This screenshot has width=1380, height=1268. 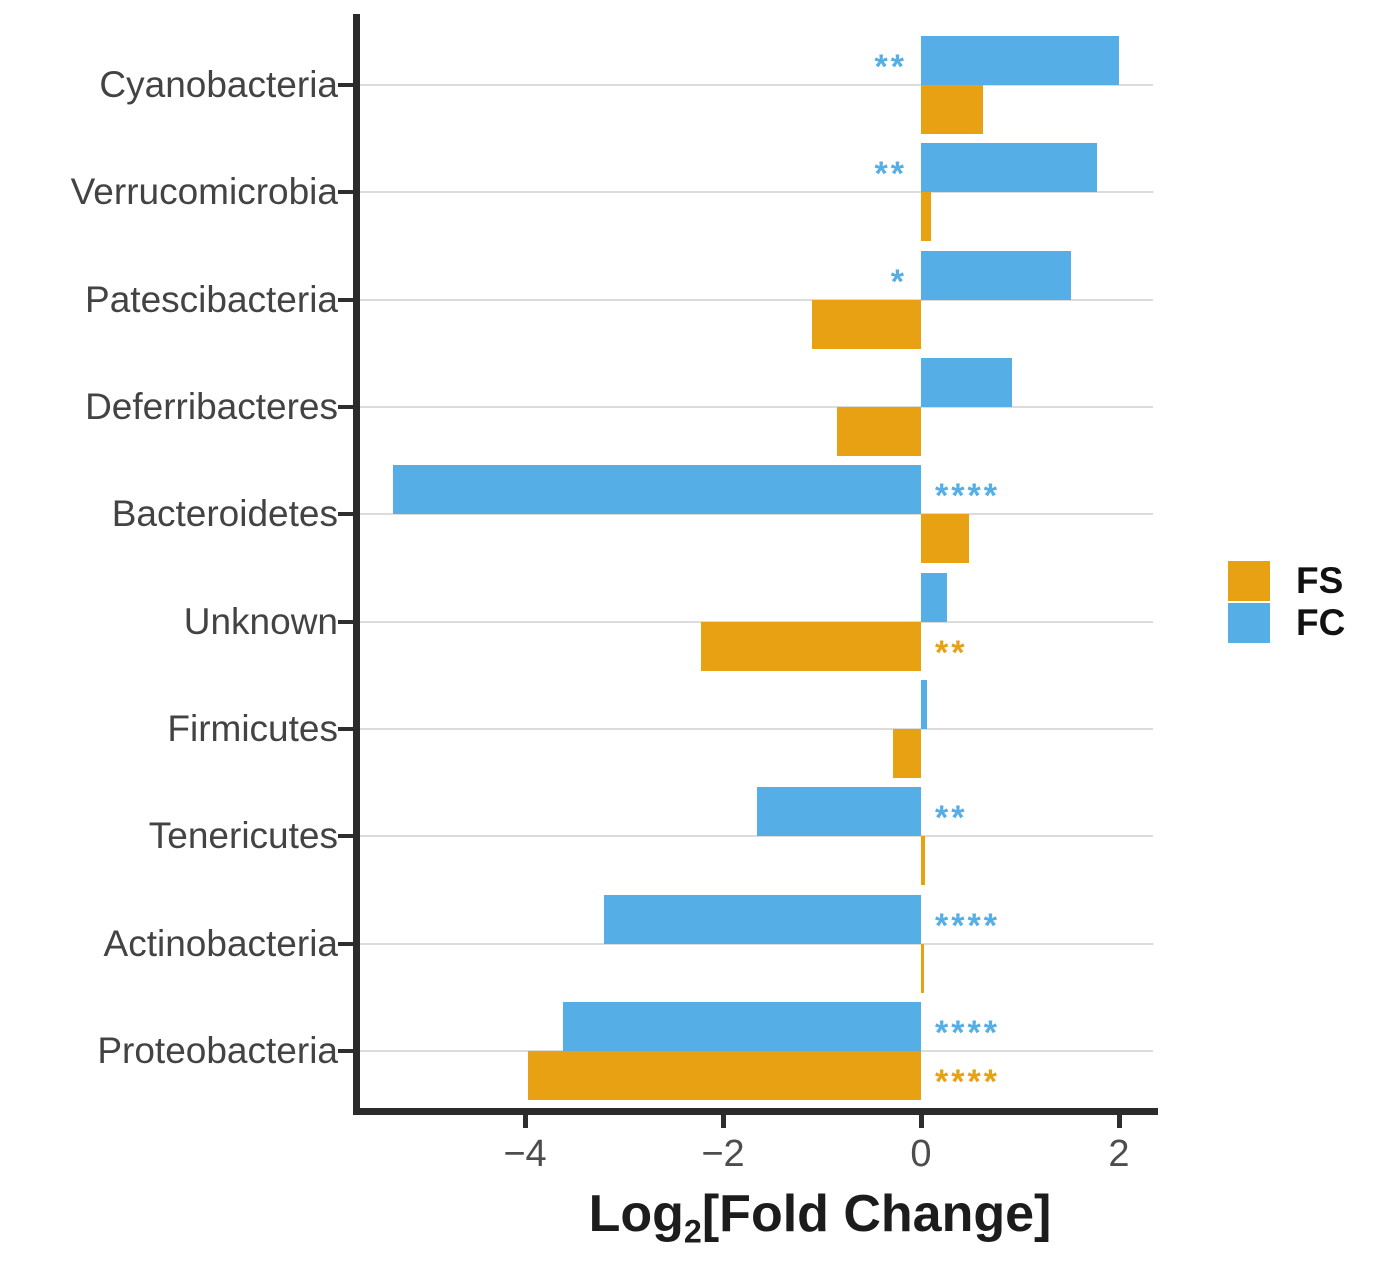 I want to click on legend-entry-fc: FC, so click(x=1286, y=623).